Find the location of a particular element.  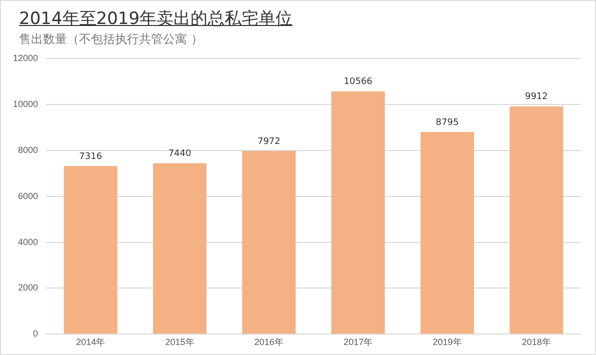

data-label: 8795 is located at coordinates (447, 123).